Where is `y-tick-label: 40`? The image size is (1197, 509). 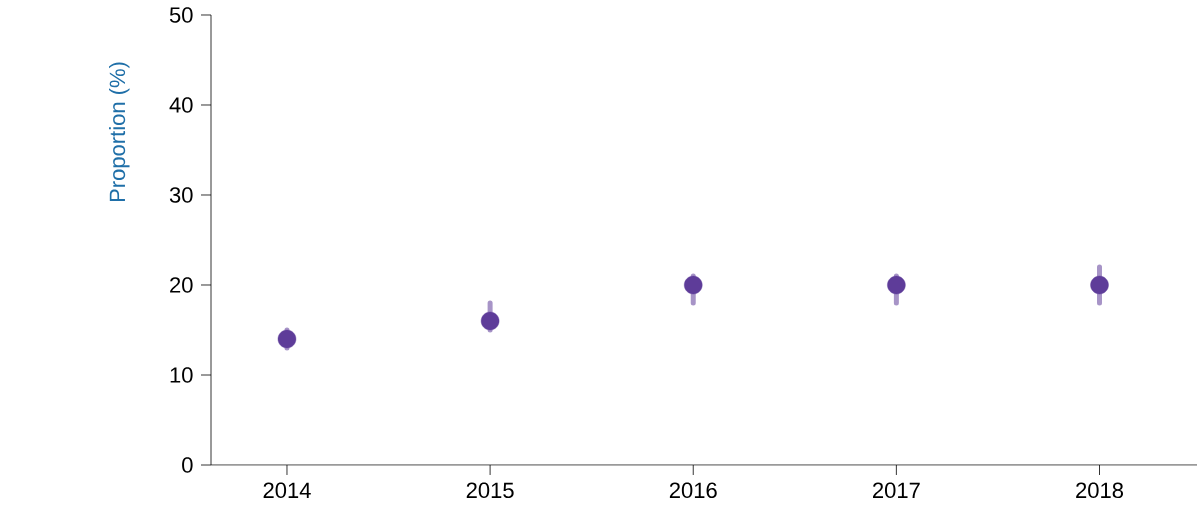 y-tick-label: 40 is located at coordinates (181, 105).